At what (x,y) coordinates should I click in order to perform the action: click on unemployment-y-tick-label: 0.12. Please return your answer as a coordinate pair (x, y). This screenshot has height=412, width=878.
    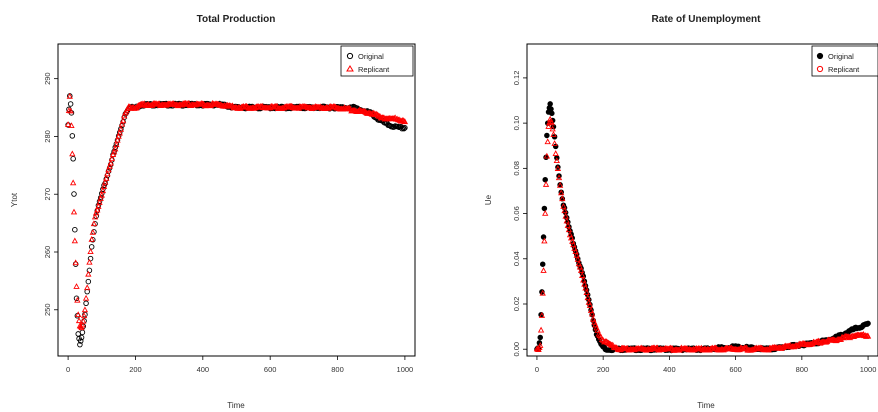
    Looking at the image, I should click on (516, 78).